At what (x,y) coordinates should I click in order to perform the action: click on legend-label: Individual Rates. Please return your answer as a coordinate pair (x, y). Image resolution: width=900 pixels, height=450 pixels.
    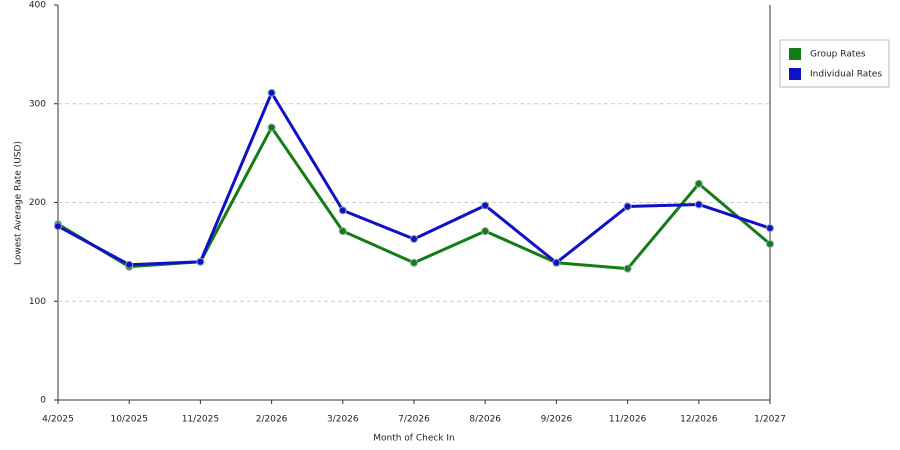
    Looking at the image, I should click on (846, 75).